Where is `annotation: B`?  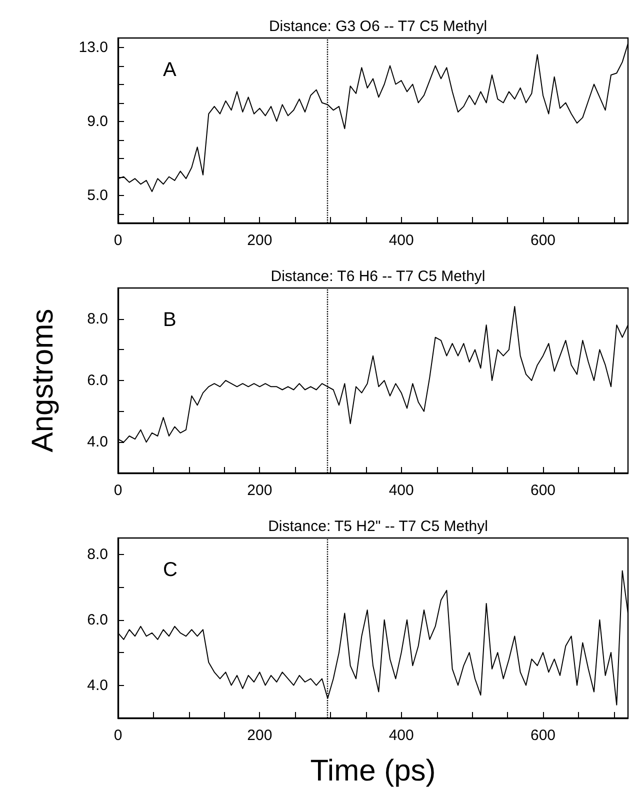 annotation: B is located at coordinates (169, 320).